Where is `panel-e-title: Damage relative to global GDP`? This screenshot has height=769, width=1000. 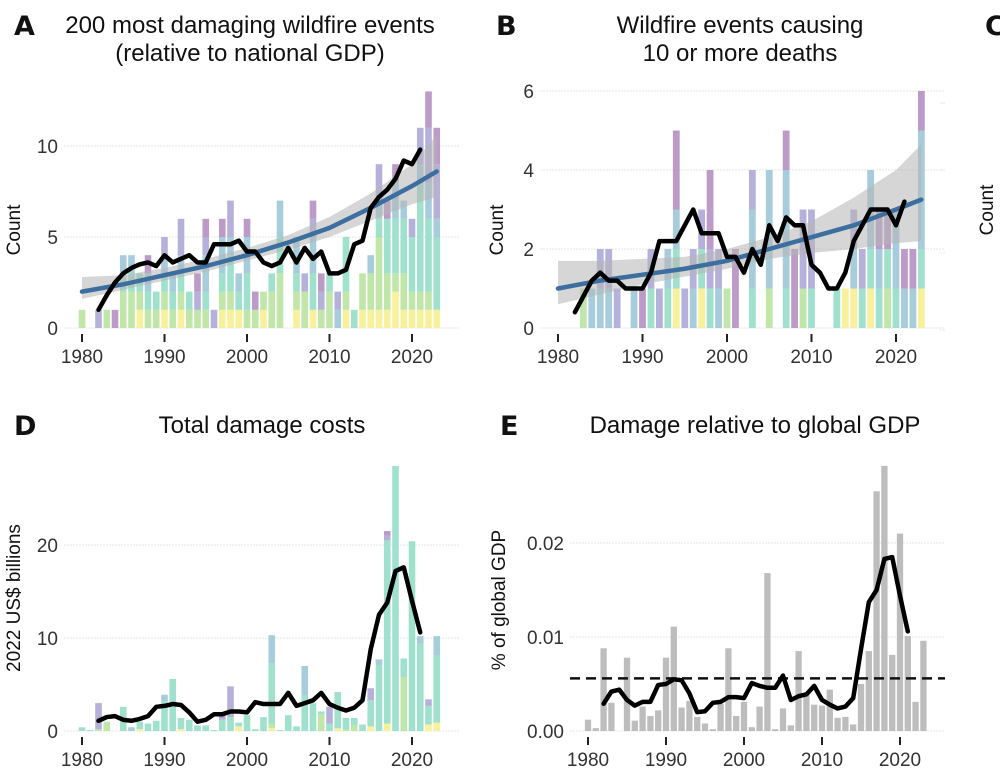
panel-e-title: Damage relative to global GDP is located at coordinates (755, 425).